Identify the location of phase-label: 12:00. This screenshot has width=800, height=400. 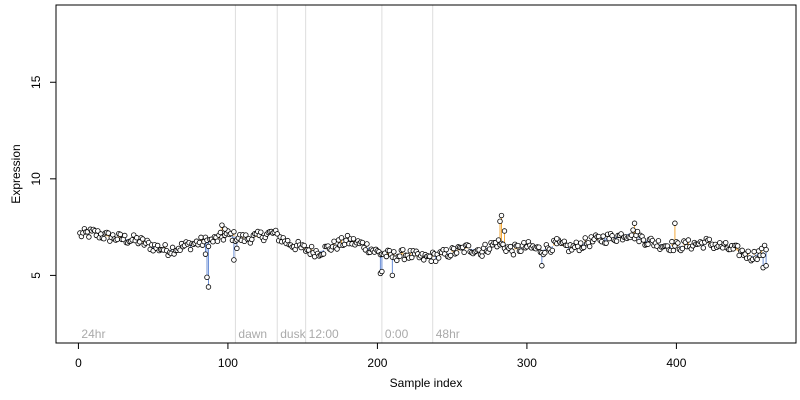
(324, 334).